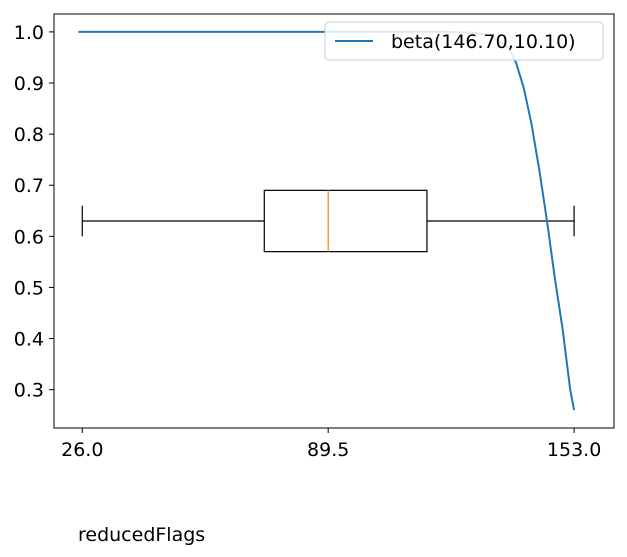 This screenshot has width=627, height=557. What do you see at coordinates (483, 42) in the screenshot?
I see `legend-label: beta(146.70,10.10)` at bounding box center [483, 42].